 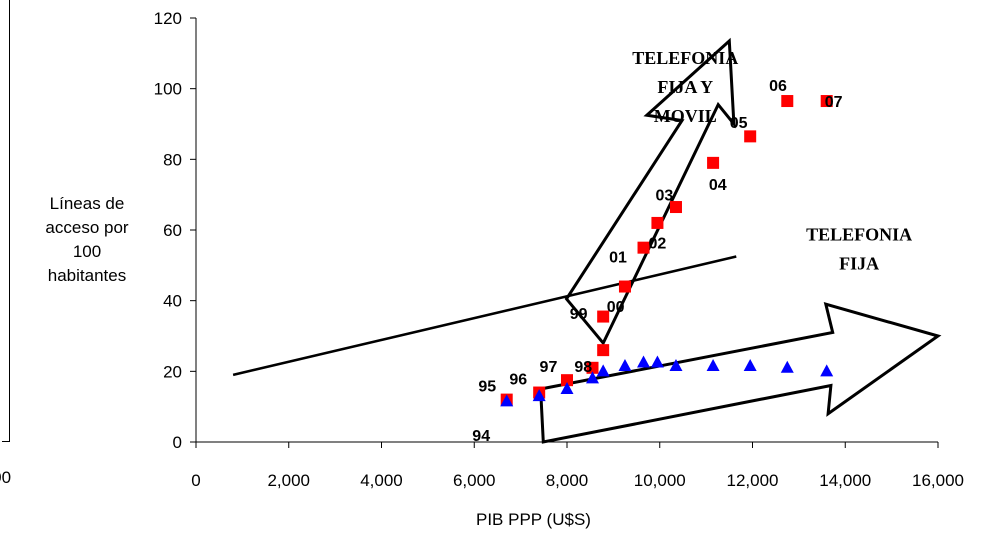 I want to click on x-tick-label: 12,000, so click(x=753, y=480).